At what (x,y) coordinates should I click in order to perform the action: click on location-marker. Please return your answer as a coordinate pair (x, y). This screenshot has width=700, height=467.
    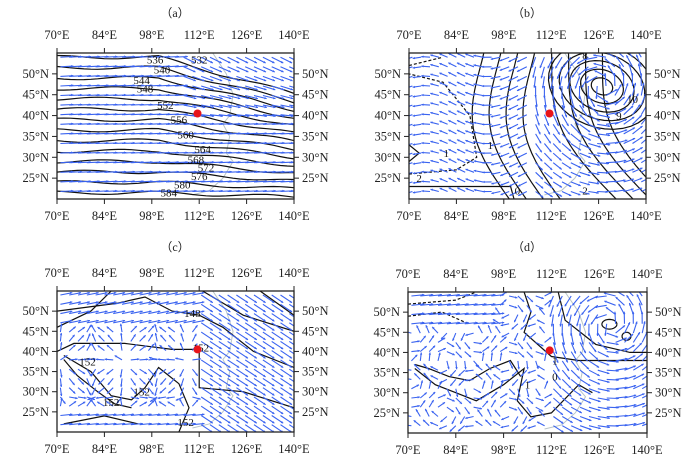
    Looking at the image, I should click on (549, 113).